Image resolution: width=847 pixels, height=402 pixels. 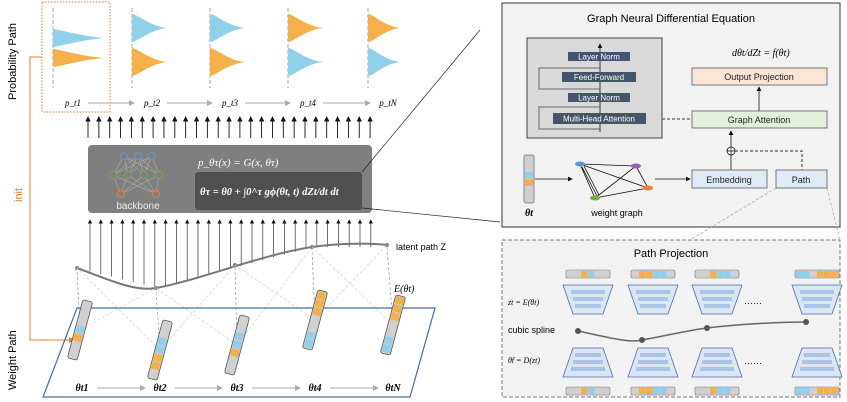 I want to click on layer-norm-block-top: Layer Norm, so click(x=599, y=57).